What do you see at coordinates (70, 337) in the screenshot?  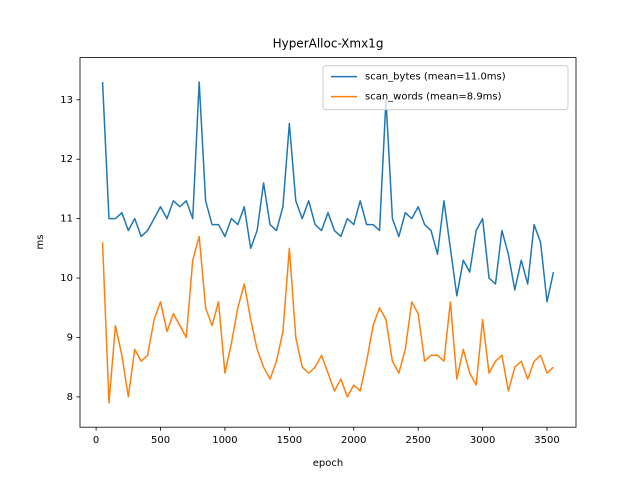 I see `y-tick-label: 9` at bounding box center [70, 337].